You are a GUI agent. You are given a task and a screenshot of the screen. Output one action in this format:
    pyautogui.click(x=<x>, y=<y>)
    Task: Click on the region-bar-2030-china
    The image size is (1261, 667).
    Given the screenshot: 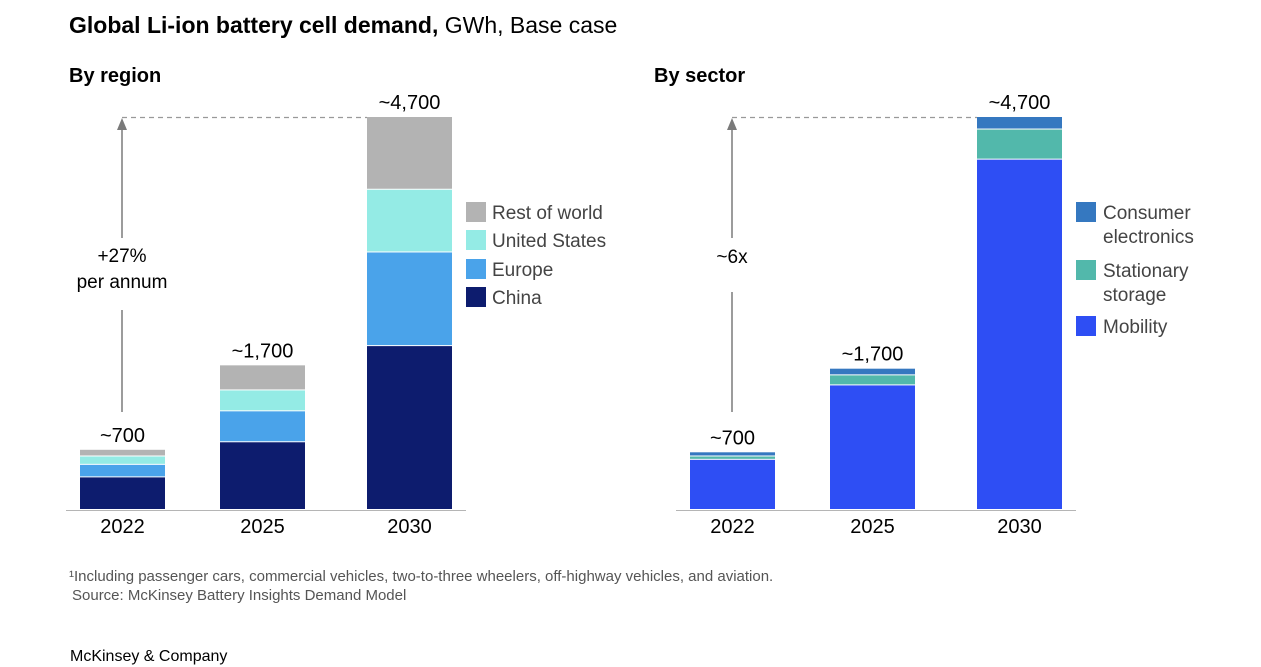 What is the action you would take?
    pyautogui.click(x=409, y=427)
    